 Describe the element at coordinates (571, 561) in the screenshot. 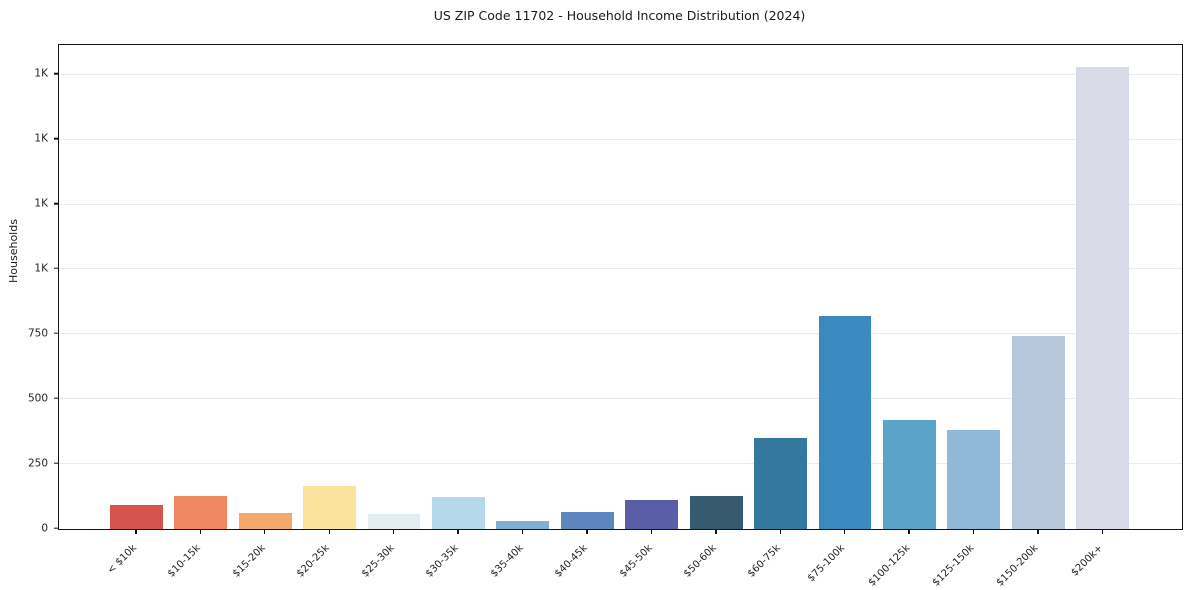

I see `x-tick-label: $40-45k` at that location.